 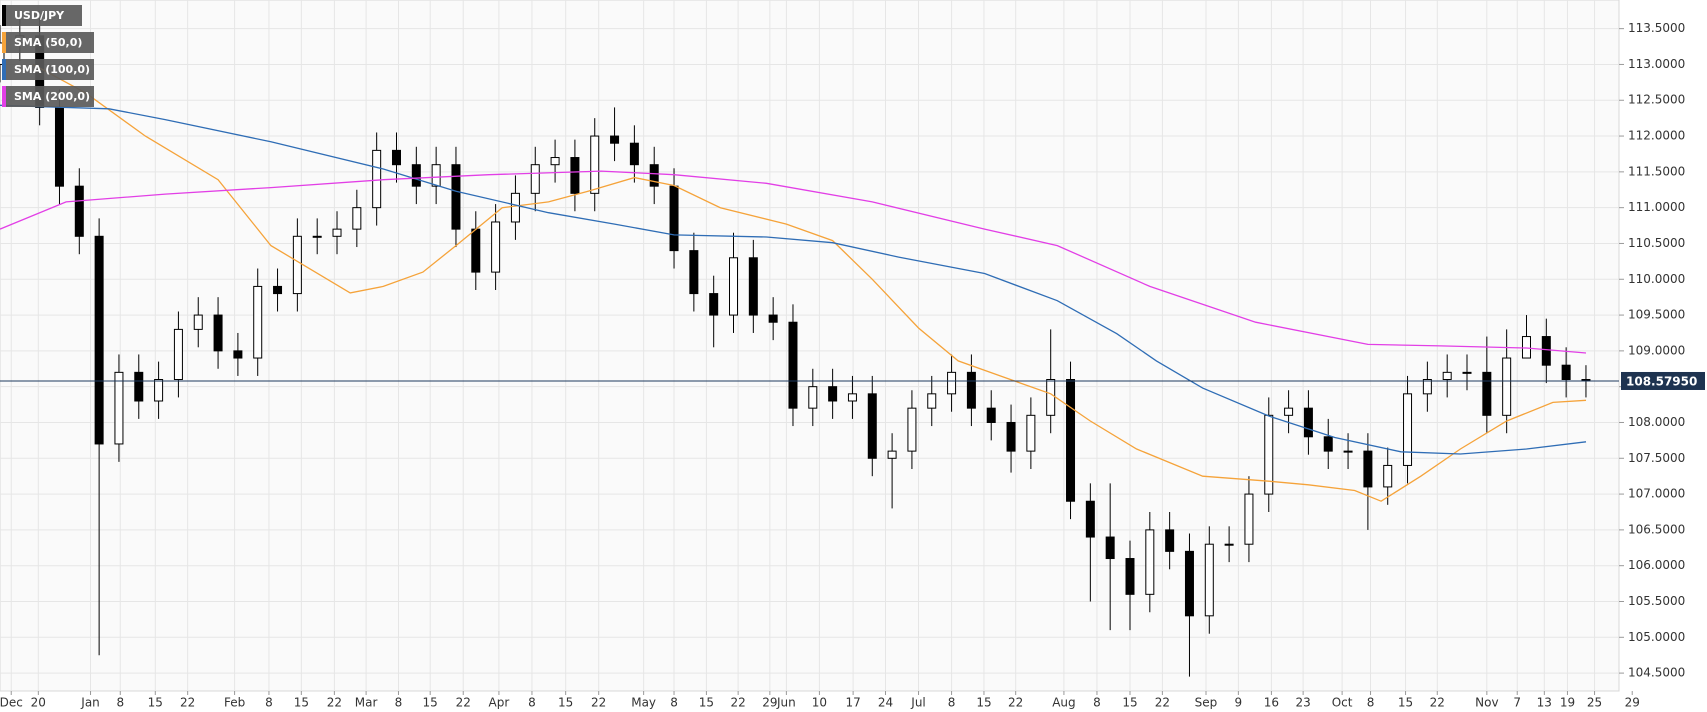 I want to click on x-tick-label: 7, so click(x=1517, y=703).